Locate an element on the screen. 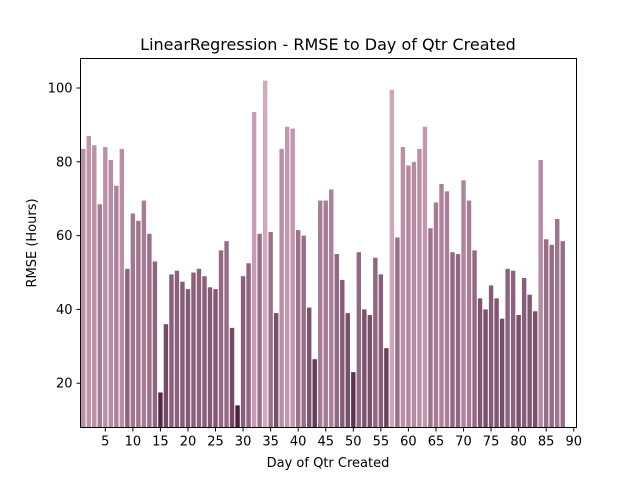 This screenshot has height=480, width=640. x-tick-label: 80 is located at coordinates (518, 442).